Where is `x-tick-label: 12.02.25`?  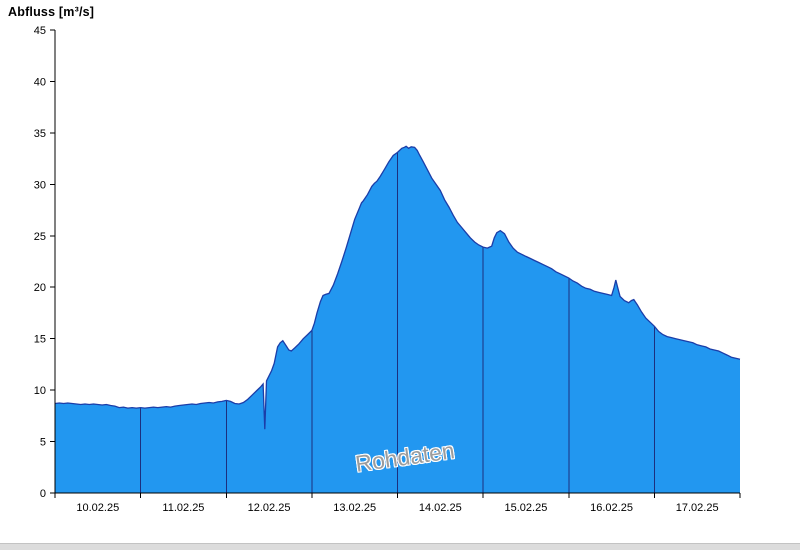 x-tick-label: 12.02.25 is located at coordinates (269, 508).